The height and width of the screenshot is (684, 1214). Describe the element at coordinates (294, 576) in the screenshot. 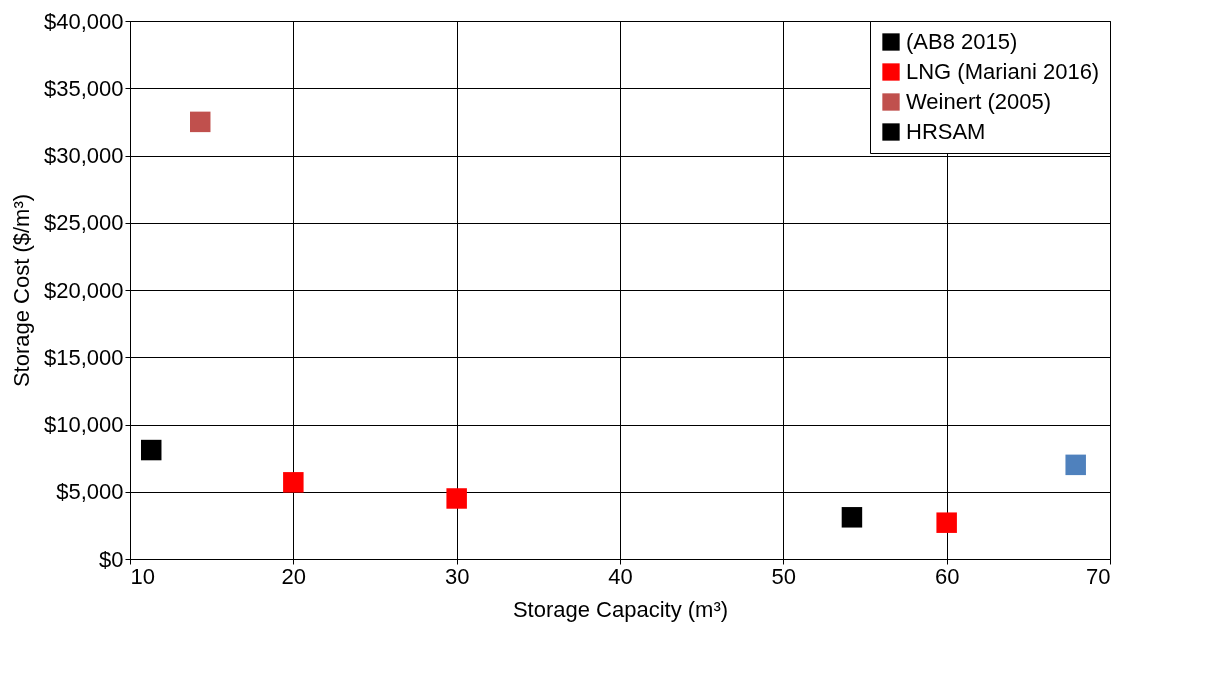

I see `x-tick-label: 20` at that location.